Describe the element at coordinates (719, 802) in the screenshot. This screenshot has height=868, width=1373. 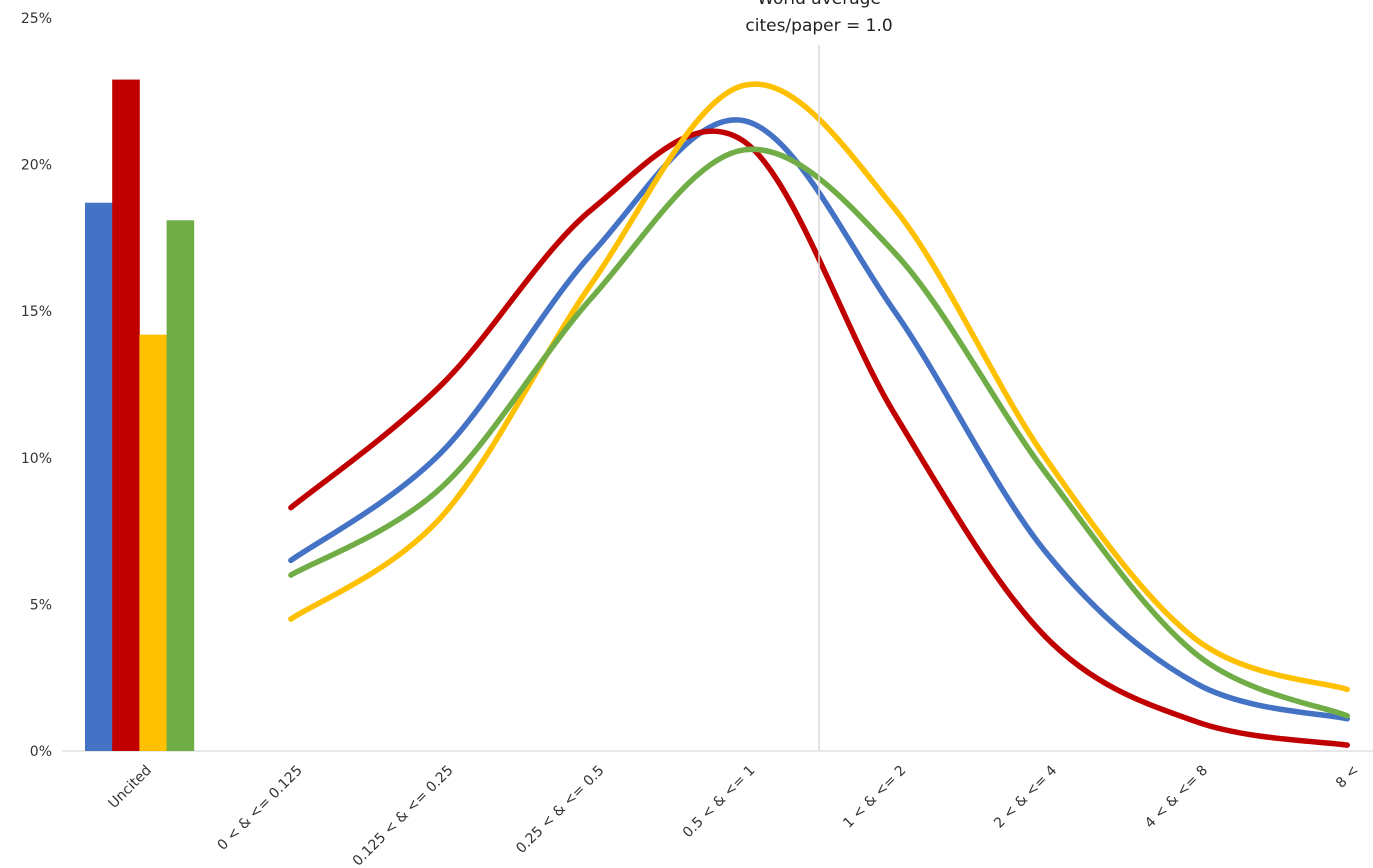
I see `x-tick-label: 0.5 < & <= 1` at that location.